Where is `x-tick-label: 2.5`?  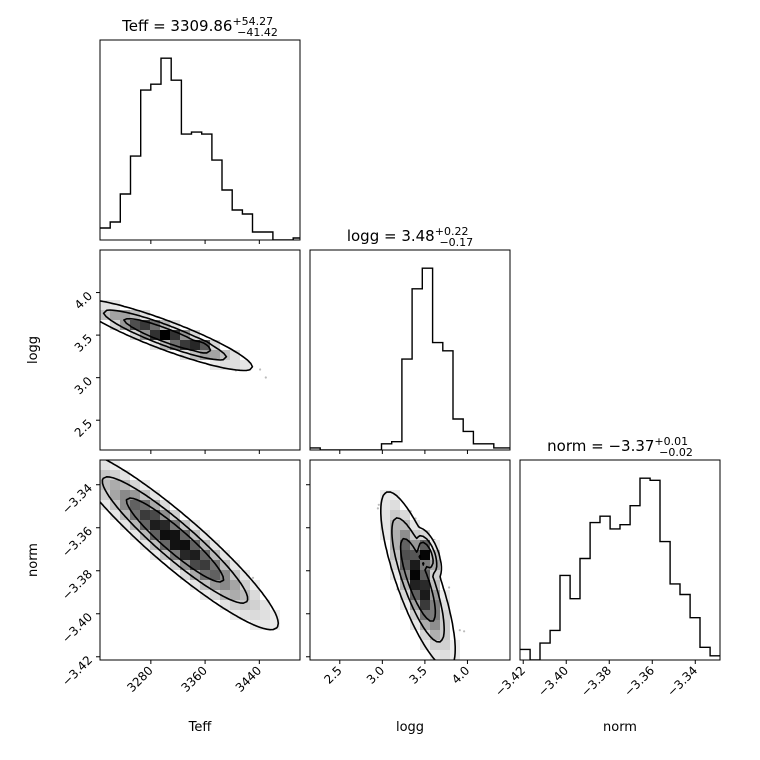 x-tick-label: 2.5 is located at coordinates (332, 674).